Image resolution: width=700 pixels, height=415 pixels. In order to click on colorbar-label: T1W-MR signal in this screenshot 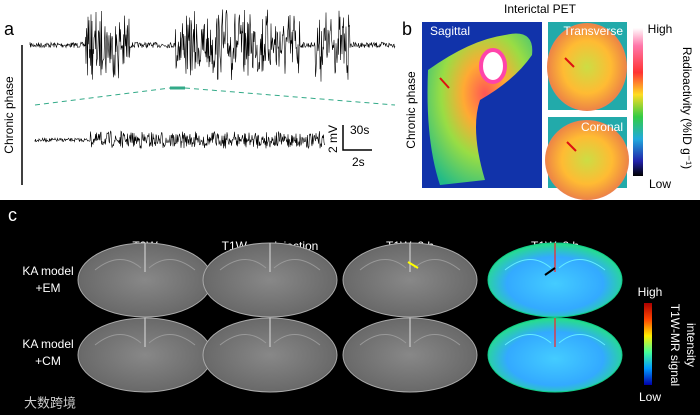, I will do `click(675, 345)`.